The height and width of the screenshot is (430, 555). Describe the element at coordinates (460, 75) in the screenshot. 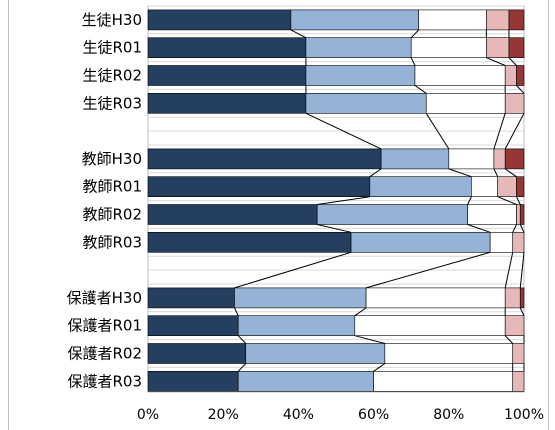

I see `bar-segment-s2-c2` at that location.